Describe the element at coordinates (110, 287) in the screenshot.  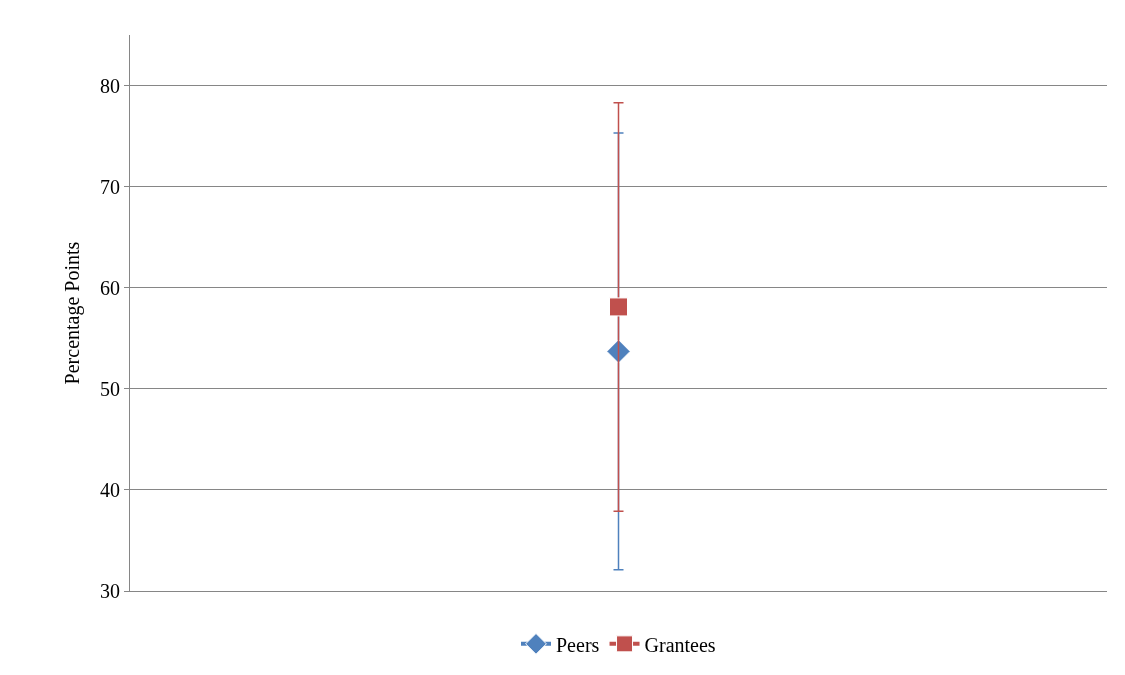
I see `y-tick-label: 60` at that location.